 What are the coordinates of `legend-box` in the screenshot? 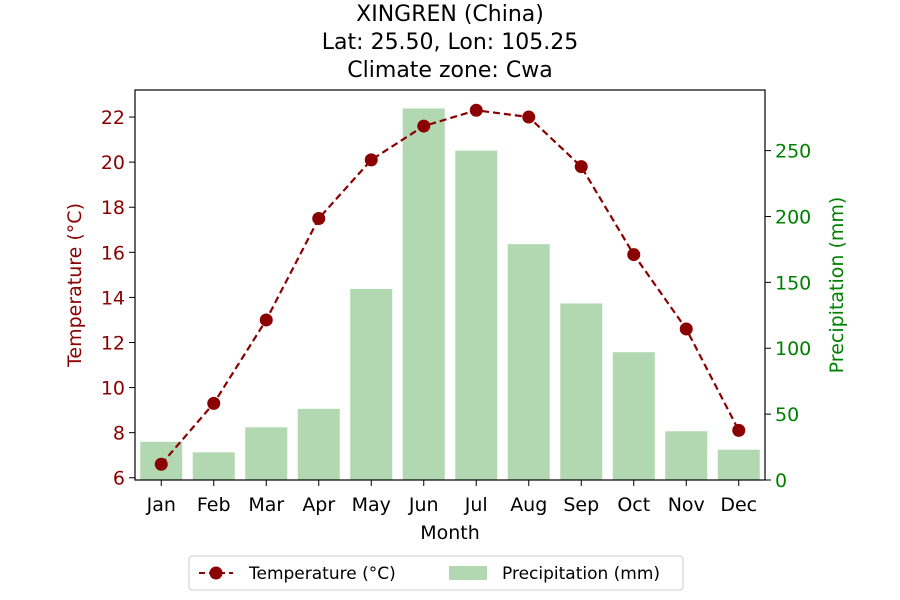 It's located at (436, 573).